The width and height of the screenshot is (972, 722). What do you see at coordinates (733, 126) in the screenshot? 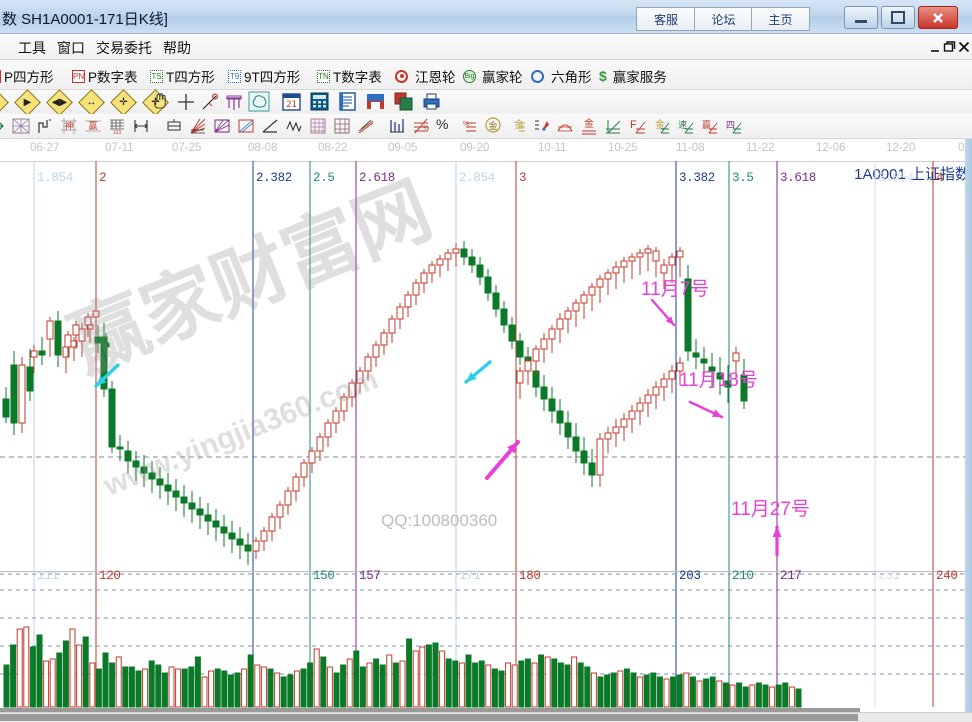
I see `four-fan-icon: 四` at bounding box center [733, 126].